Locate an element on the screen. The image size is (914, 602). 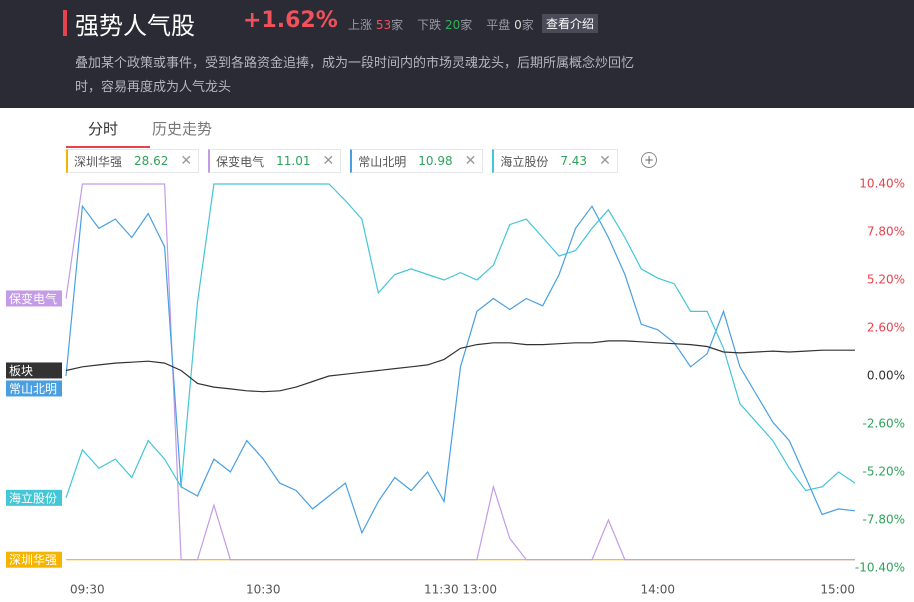
watch-name: 保变电气 is located at coordinates (240, 161).